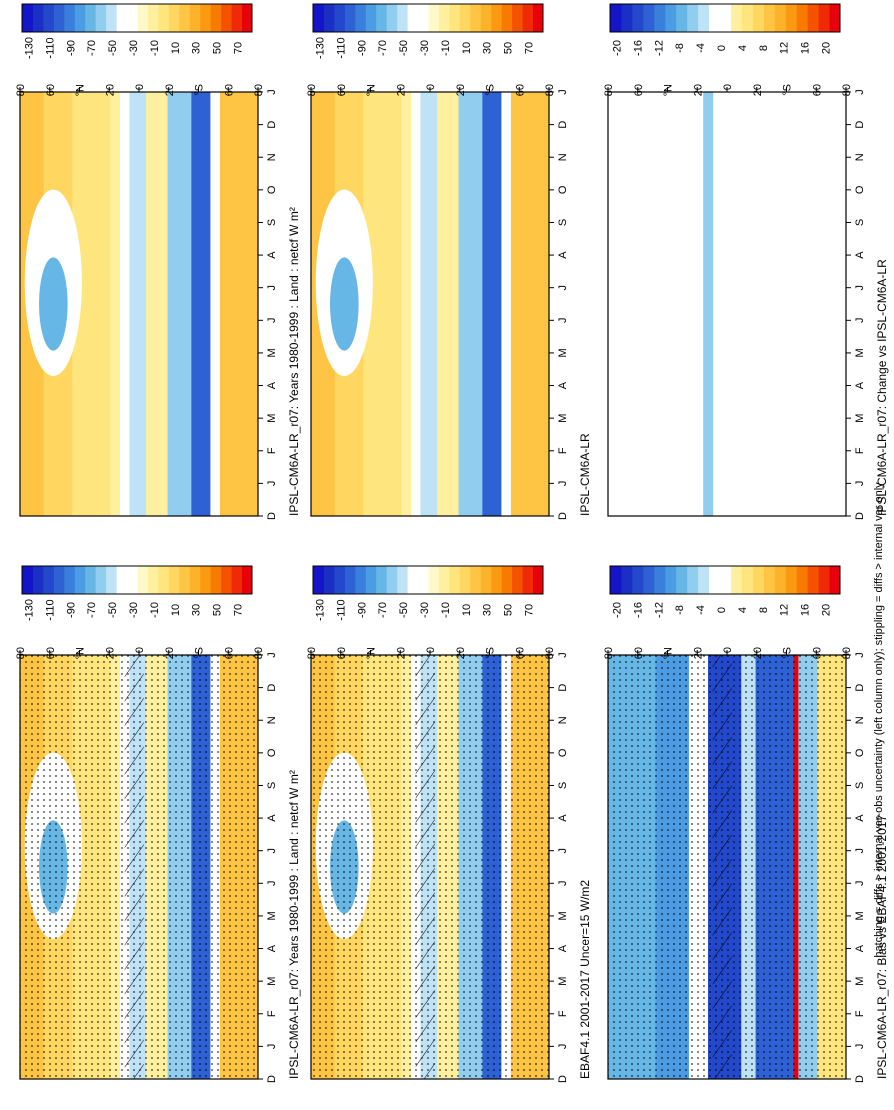 Image resolution: width=894 pixels, height=1110 pixels. What do you see at coordinates (341, 47) in the screenshot?
I see `colorbar-tick-label: -110` at bounding box center [341, 47].